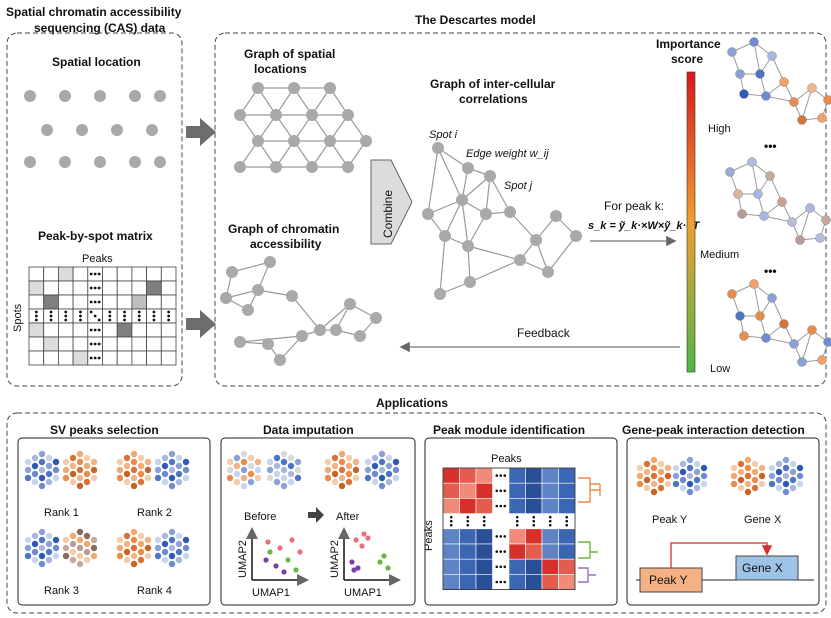  Describe the element at coordinates (152, 130) in the screenshot. I see `spatial-dot` at that location.